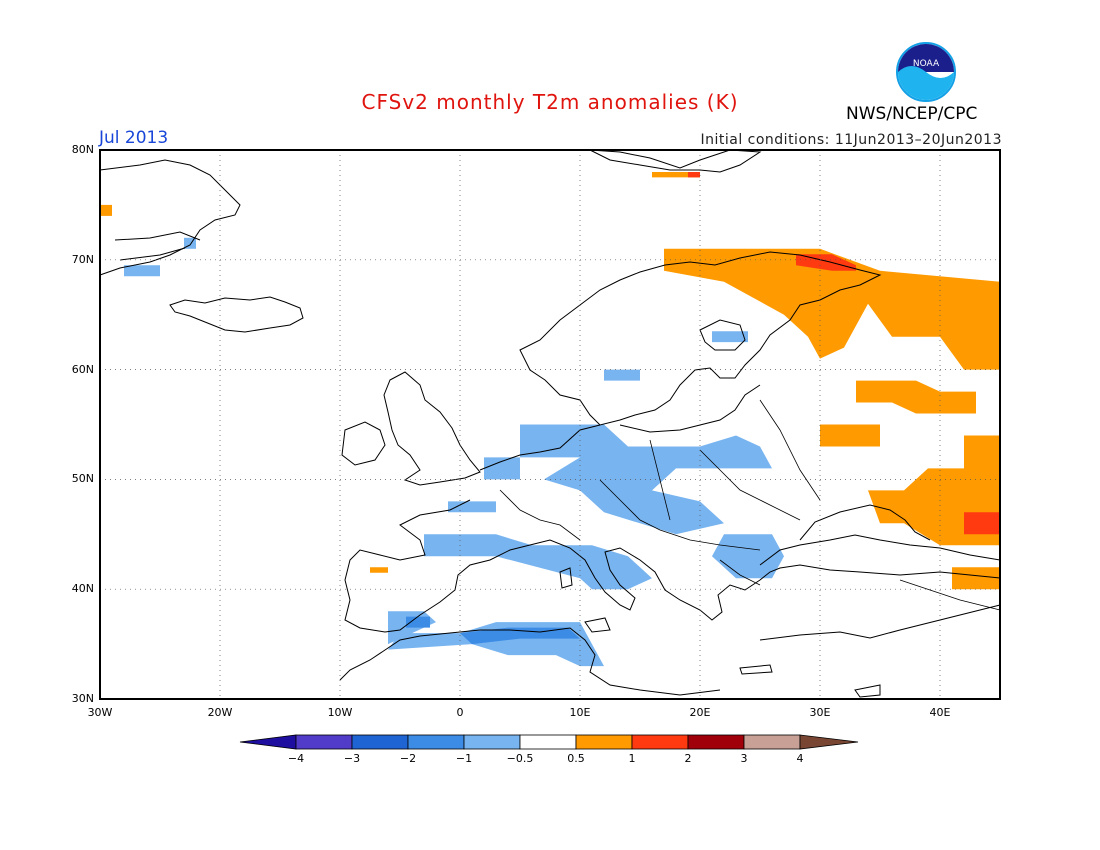 The height and width of the screenshot is (850, 1100). I want to click on lon-label: 10E, so click(580, 712).